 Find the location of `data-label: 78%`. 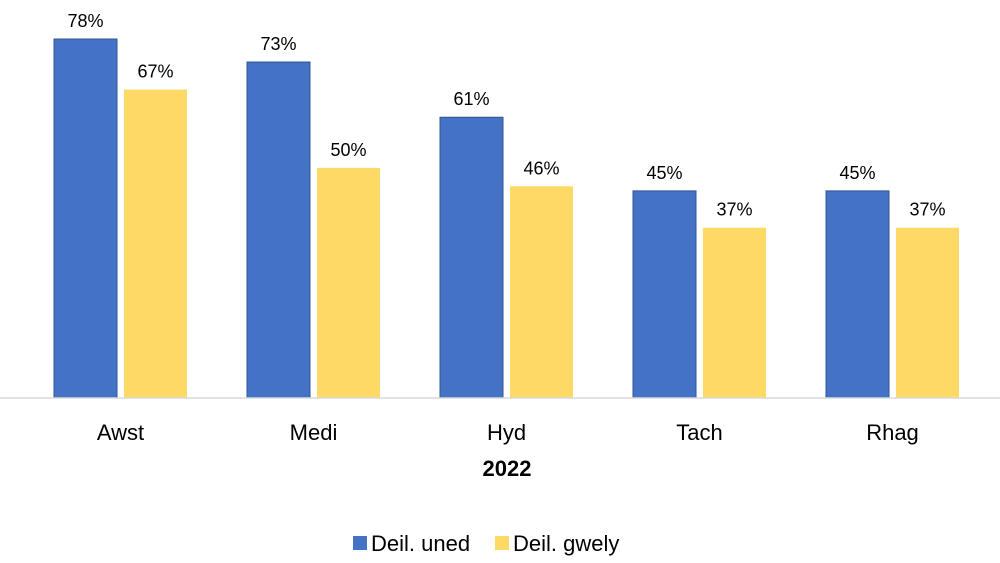

data-label: 78% is located at coordinates (85, 21).